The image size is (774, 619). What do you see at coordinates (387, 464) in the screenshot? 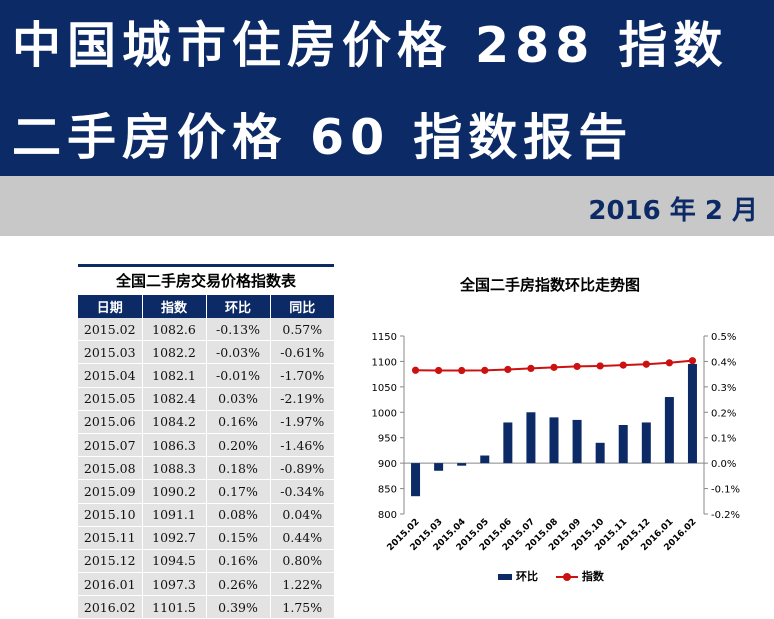
I see `left-tick-label: 900` at bounding box center [387, 464].